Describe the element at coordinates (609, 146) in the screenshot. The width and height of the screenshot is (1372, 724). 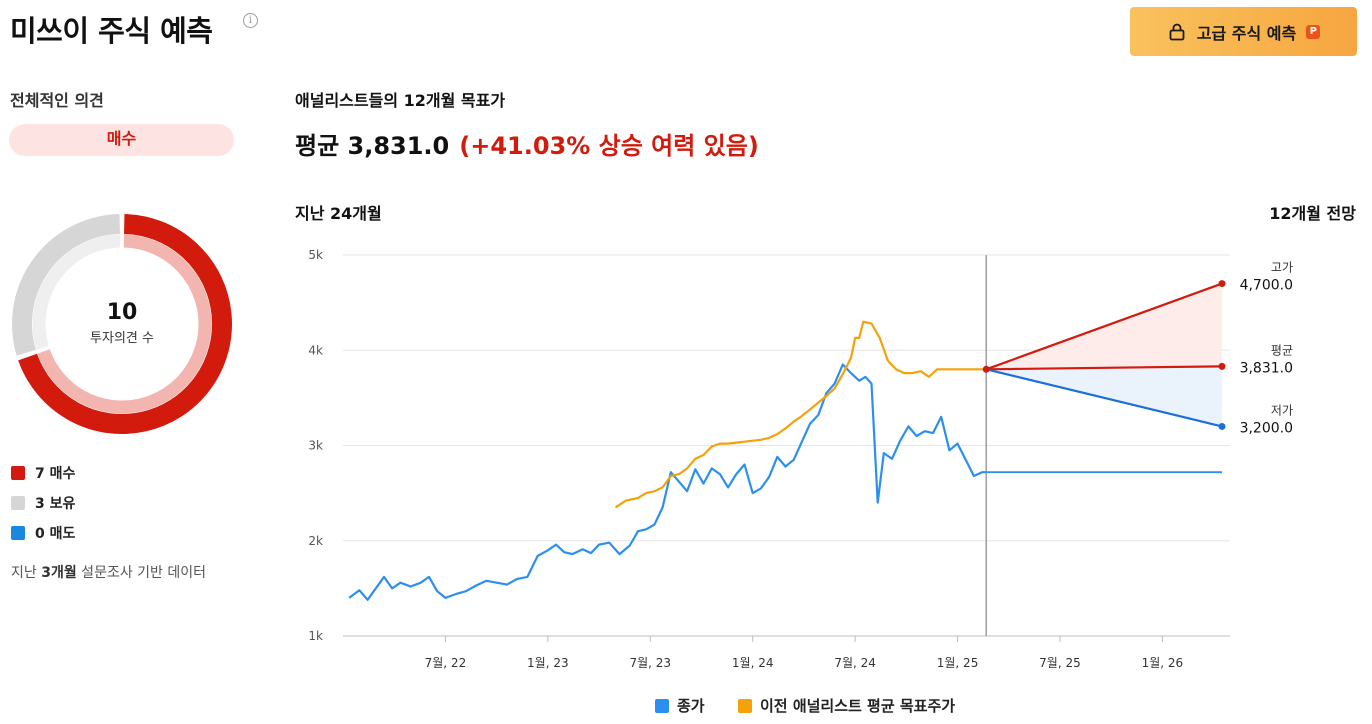
I see `upside-text: (+41.03% 상승 여력 있음)` at that location.